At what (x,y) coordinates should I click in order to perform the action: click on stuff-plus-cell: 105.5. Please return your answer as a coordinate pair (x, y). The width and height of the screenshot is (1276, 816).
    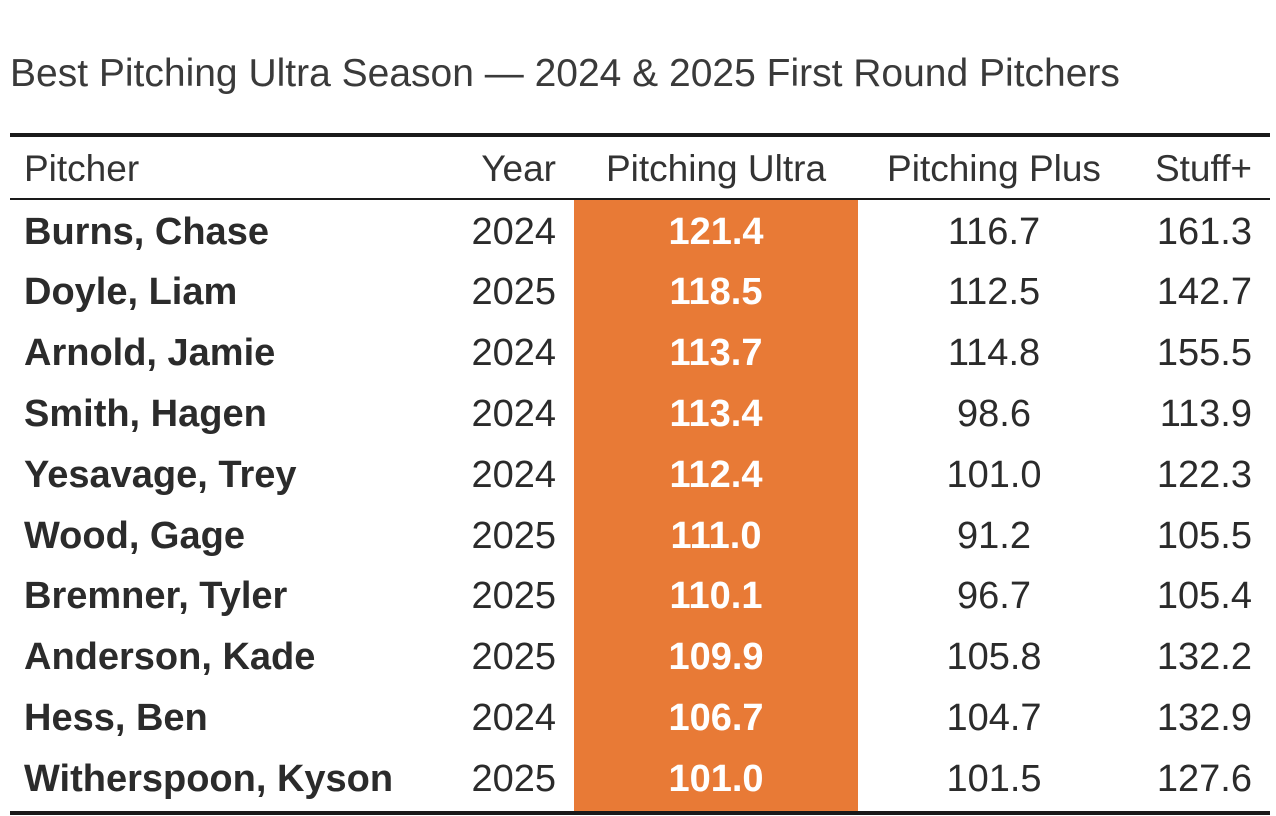
    Looking at the image, I should click on (1204, 535).